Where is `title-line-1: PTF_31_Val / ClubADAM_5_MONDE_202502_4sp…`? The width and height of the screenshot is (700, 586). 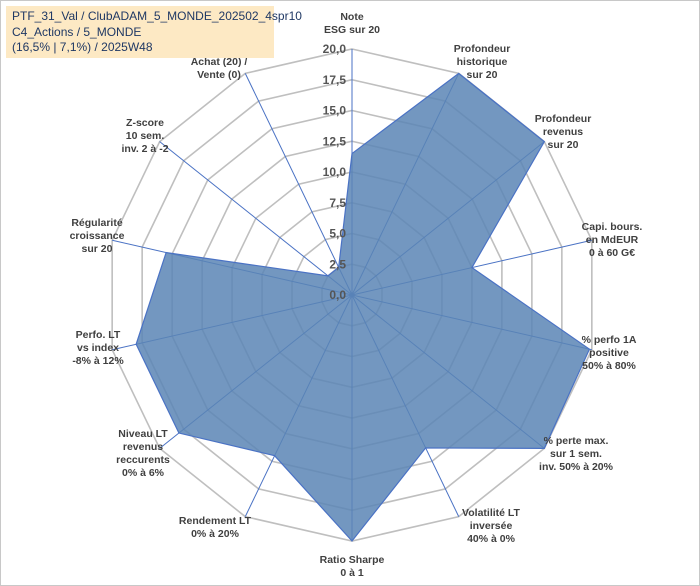
title-line-1: PTF_31_Val / ClubADAM_5_MONDE_202502_4sp… is located at coordinates (157, 16).